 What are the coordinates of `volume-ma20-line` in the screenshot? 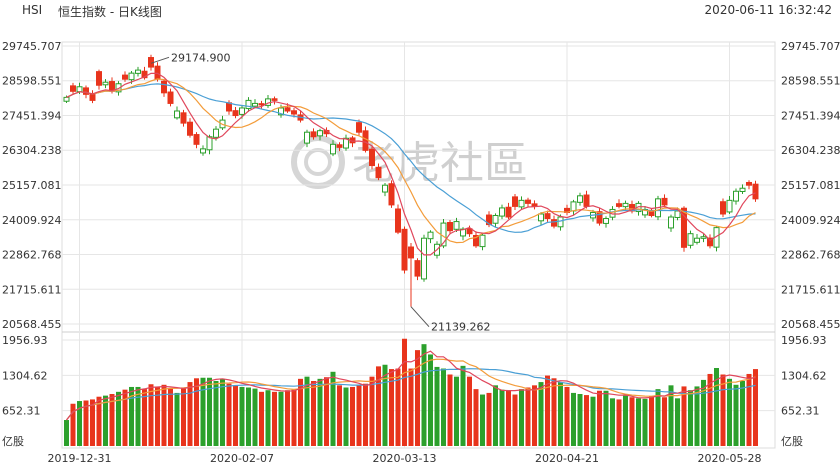 It's located at (411, 394).